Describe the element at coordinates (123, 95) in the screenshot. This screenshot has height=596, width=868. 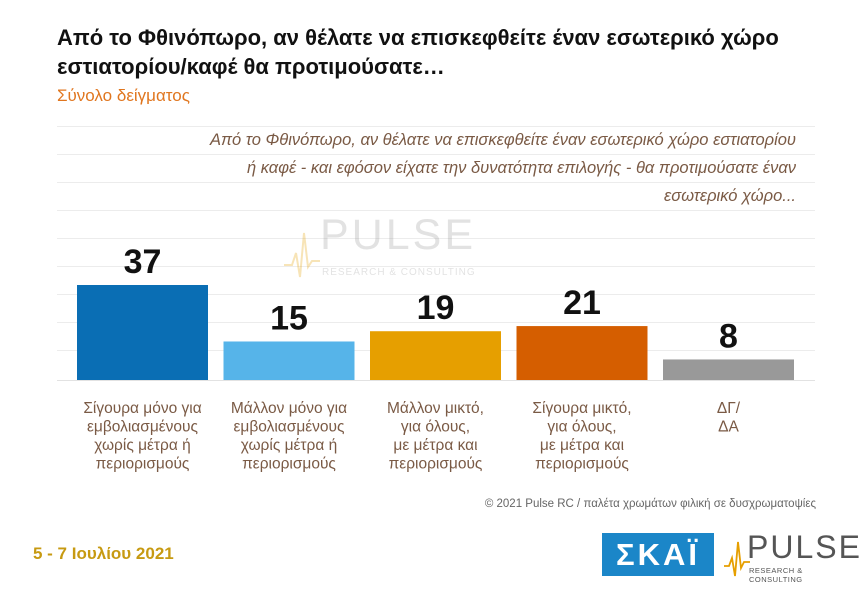
I see `chart-subtitle: Σύνολο δείγματος` at that location.